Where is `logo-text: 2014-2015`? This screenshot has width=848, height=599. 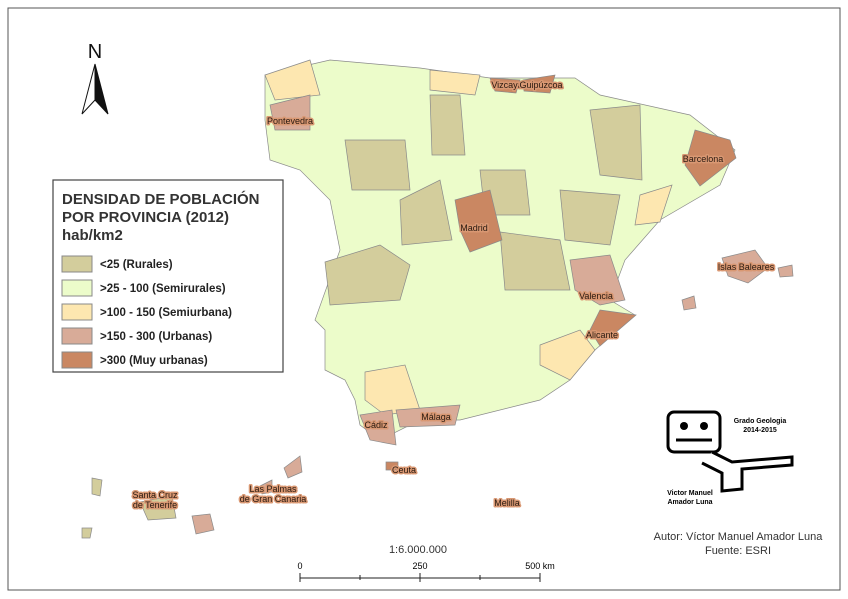
logo-text: 2014-2015 is located at coordinates (760, 430).